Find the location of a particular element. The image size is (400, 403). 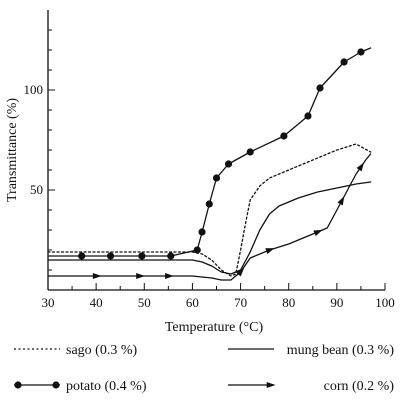

y-tick-label: 50 is located at coordinates (36, 189).